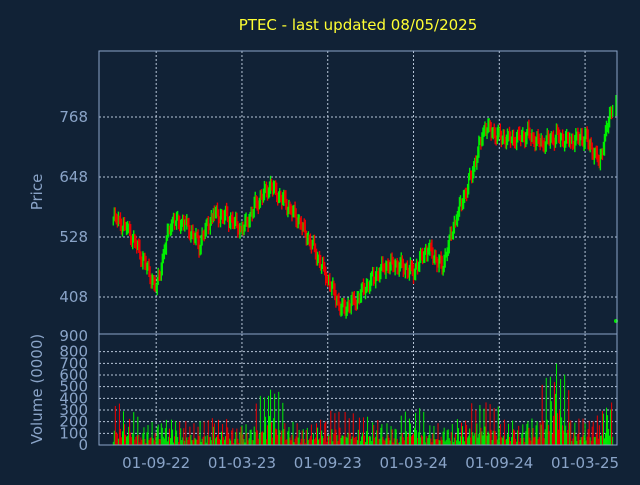  I want to click on price-tick-label: 648, so click(73, 177).